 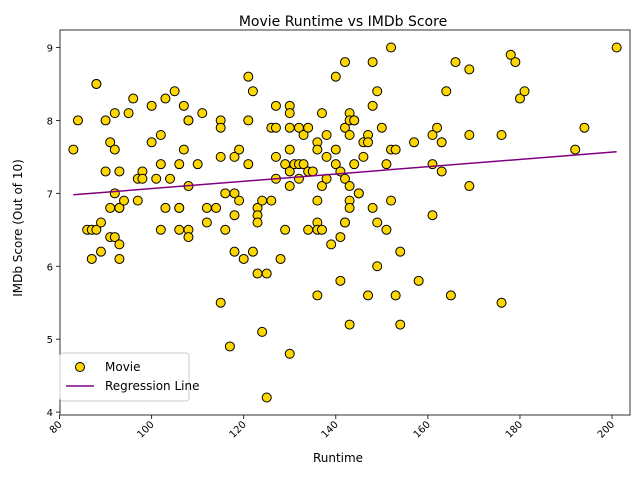 What do you see at coordinates (50, 194) in the screenshot?
I see `y-tick-label: 7` at bounding box center [50, 194].